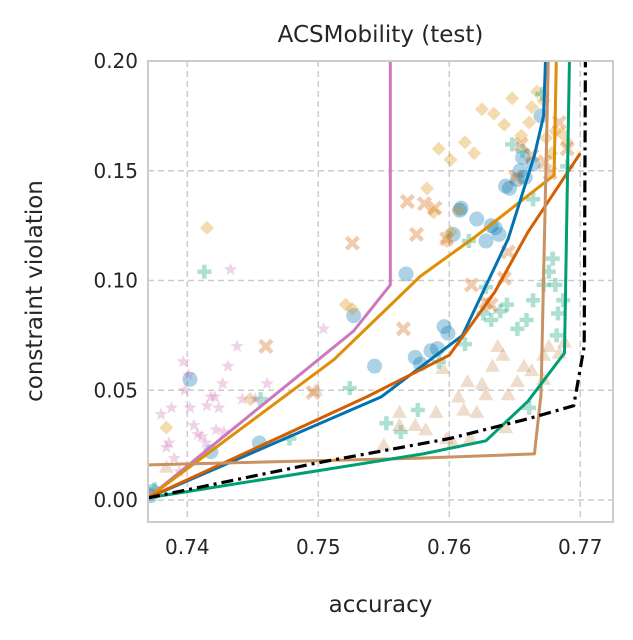 This screenshot has height=640, width=633. I want to click on x-axis-label: accuracy, so click(381, 605).